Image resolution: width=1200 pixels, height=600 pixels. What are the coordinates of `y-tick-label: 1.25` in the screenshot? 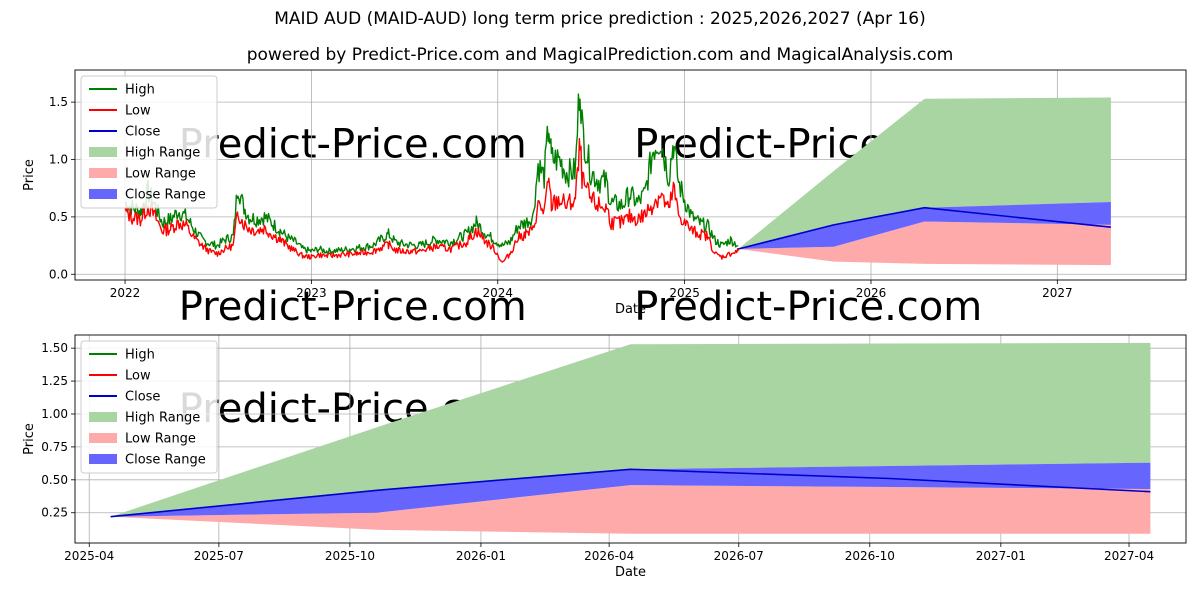 It's located at (54, 381).